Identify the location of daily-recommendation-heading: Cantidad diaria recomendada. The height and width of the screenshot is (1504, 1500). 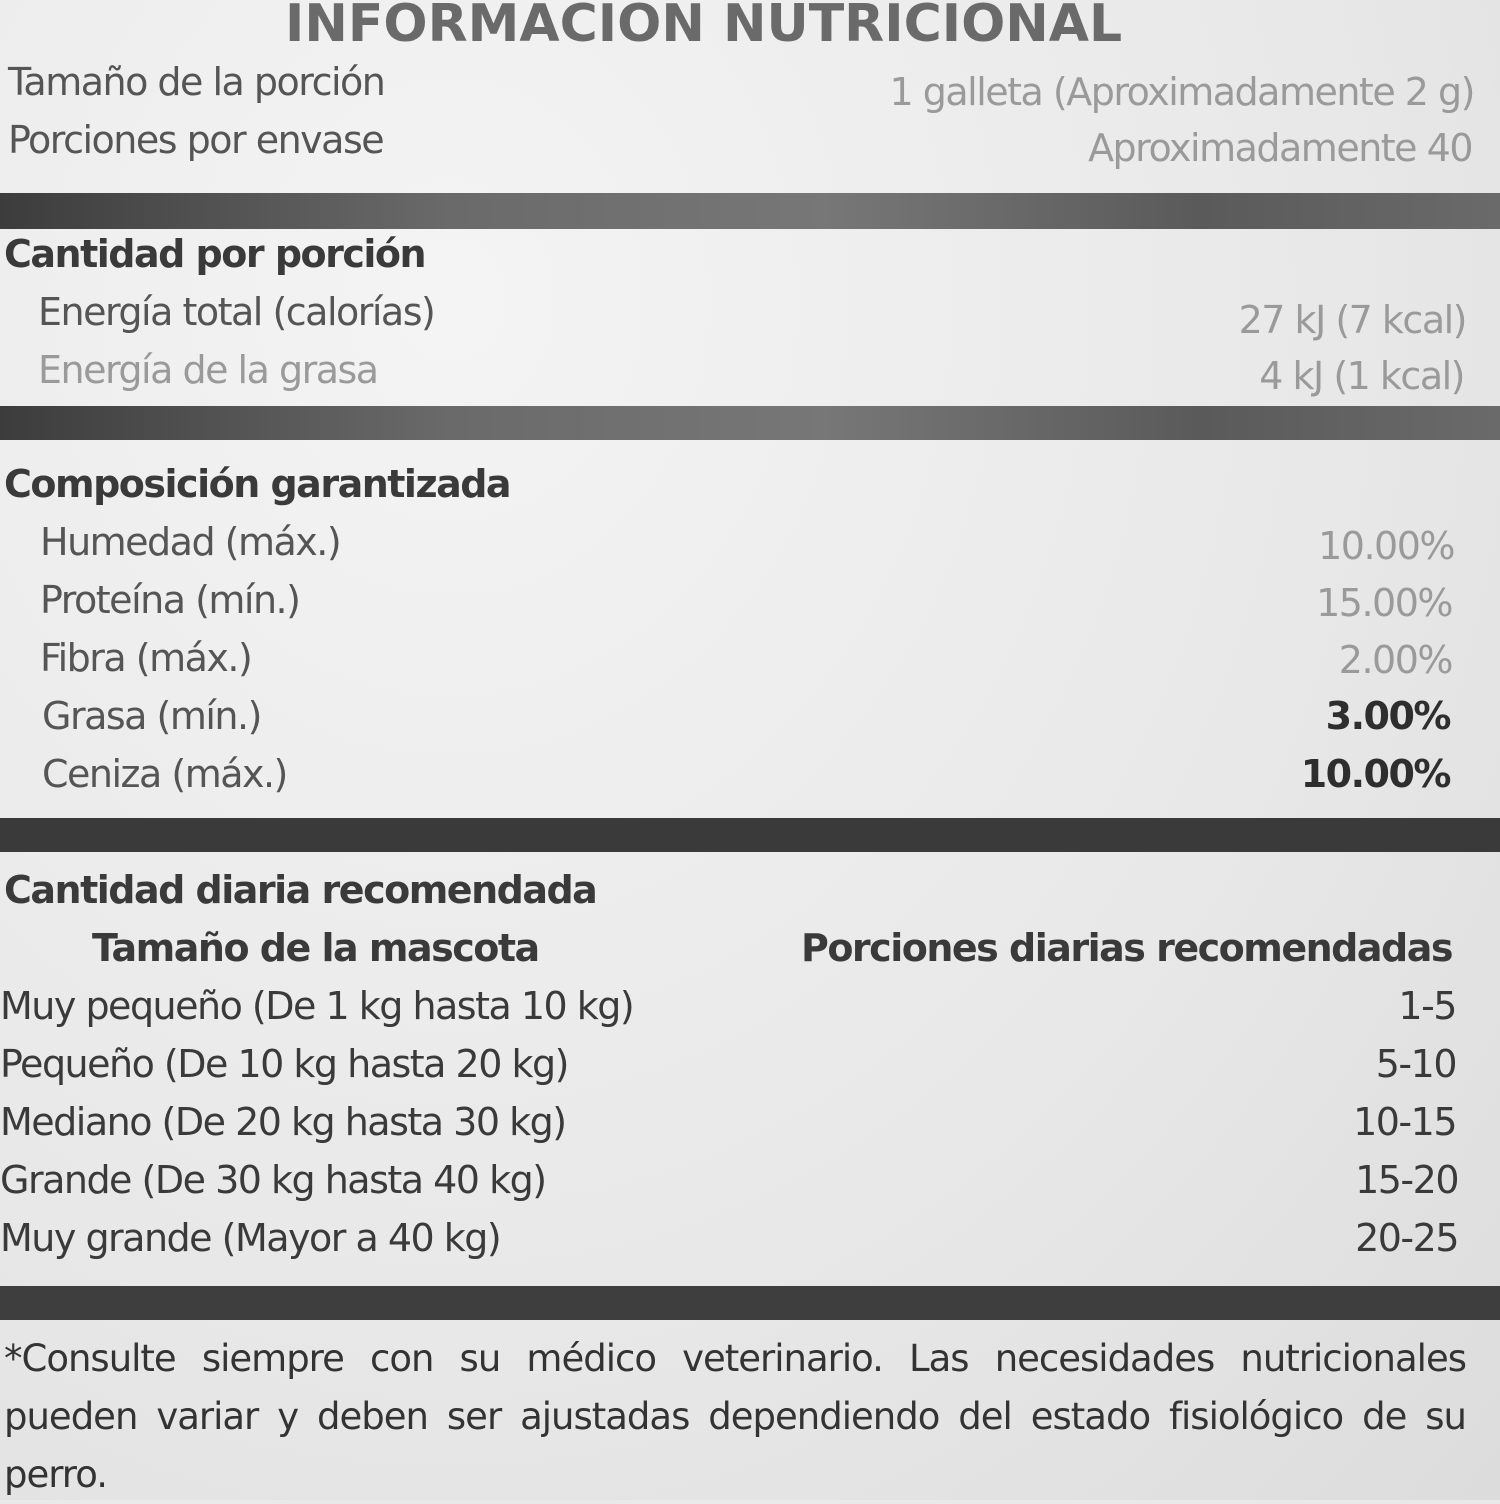
(301, 890).